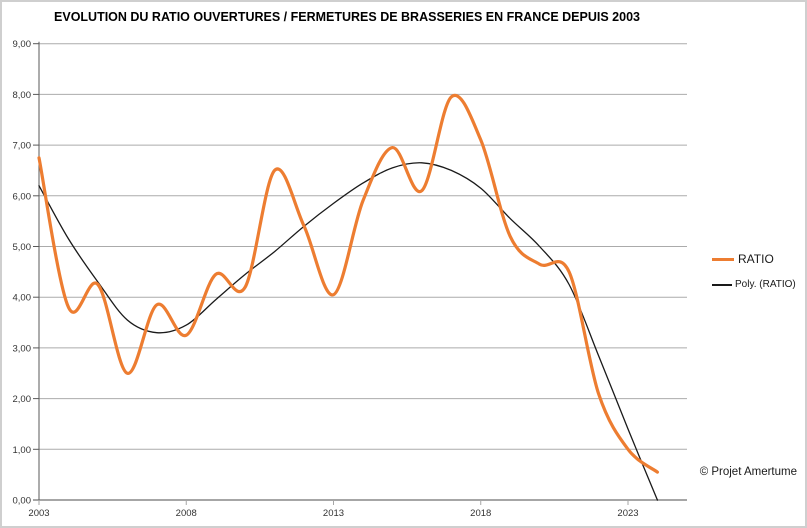 The height and width of the screenshot is (528, 807). Describe the element at coordinates (748, 472) in the screenshot. I see `credit-text: © Projet Amertume` at that location.